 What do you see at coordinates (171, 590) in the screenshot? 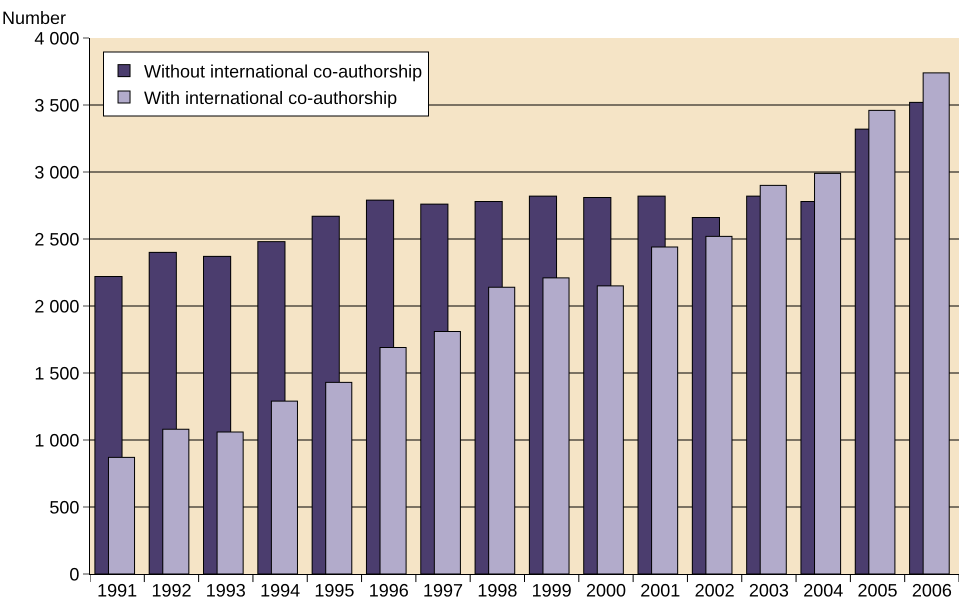
I see `x-tick-label: 1992` at bounding box center [171, 590].